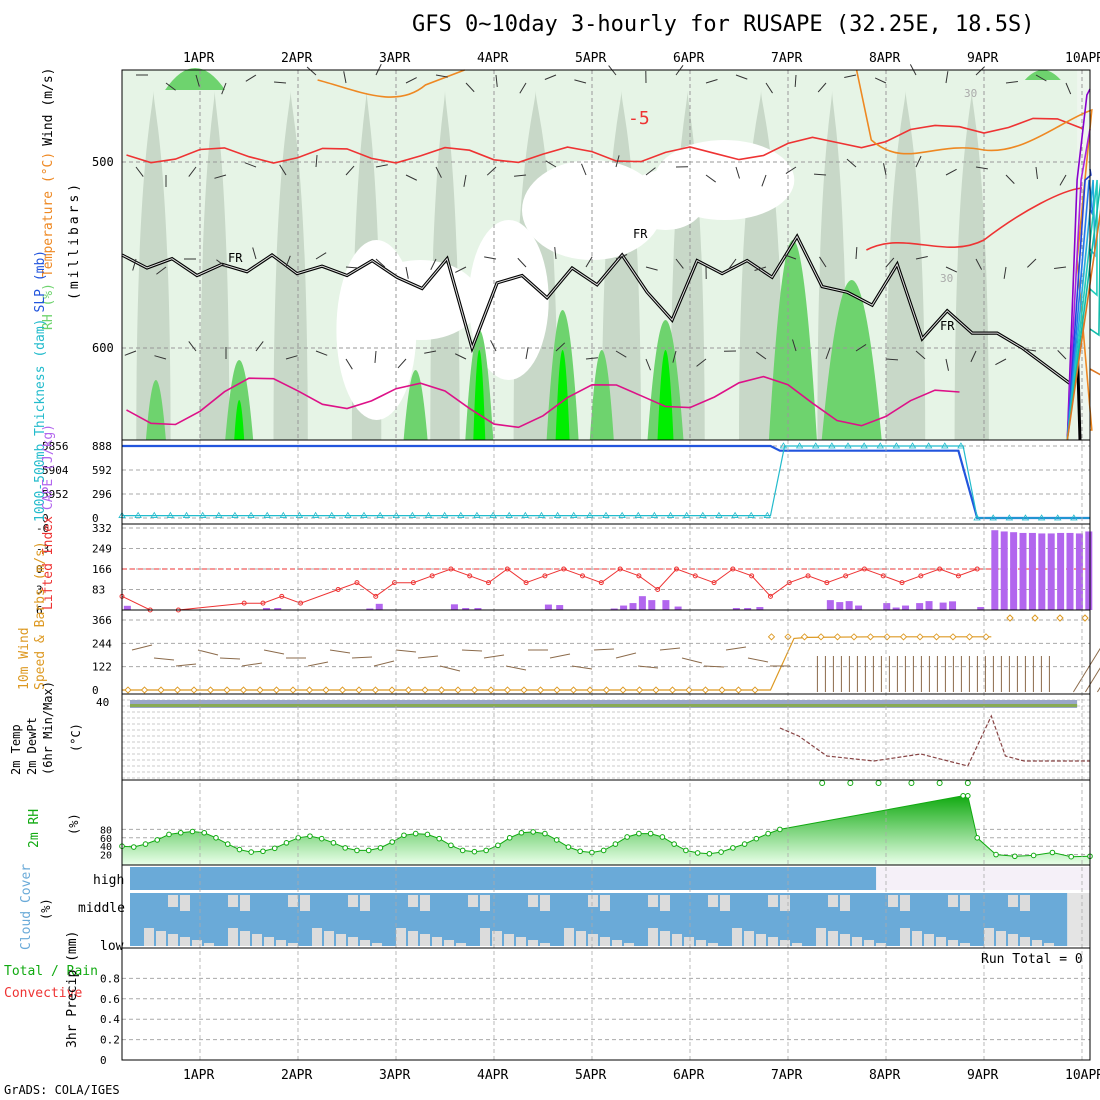  What do you see at coordinates (102, 620) in the screenshot?
I see `y-tick-label: 366` at bounding box center [102, 620].